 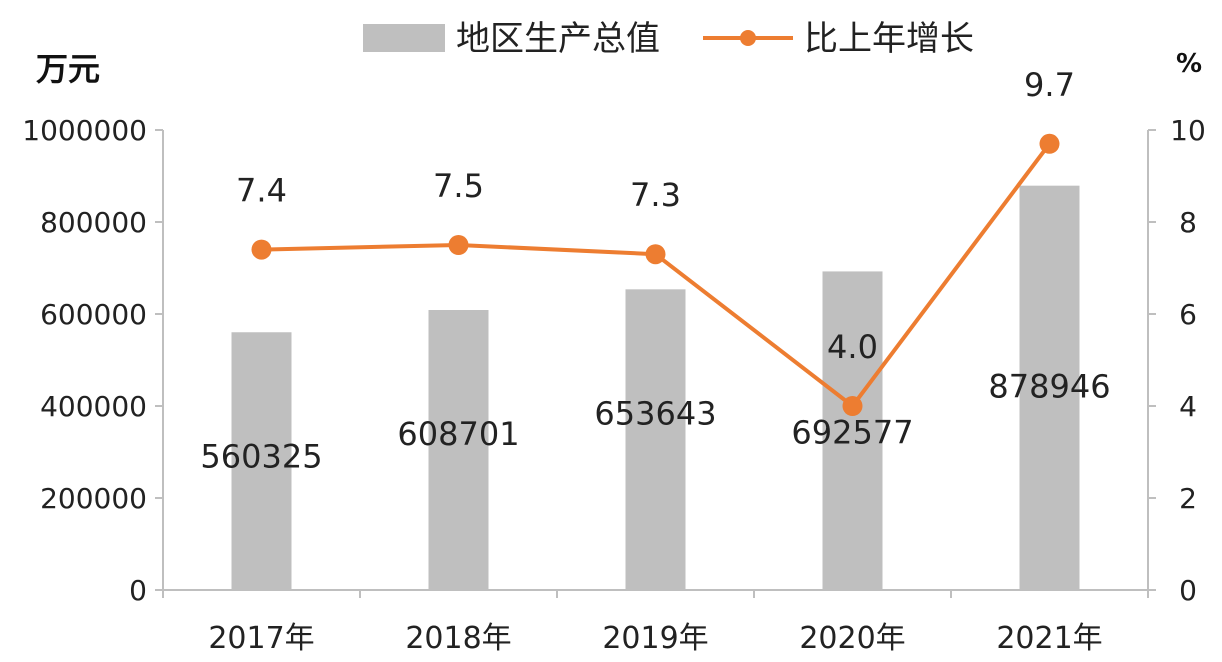 What do you see at coordinates (458, 434) in the screenshot?
I see `bar-value-label: 608701` at bounding box center [458, 434].